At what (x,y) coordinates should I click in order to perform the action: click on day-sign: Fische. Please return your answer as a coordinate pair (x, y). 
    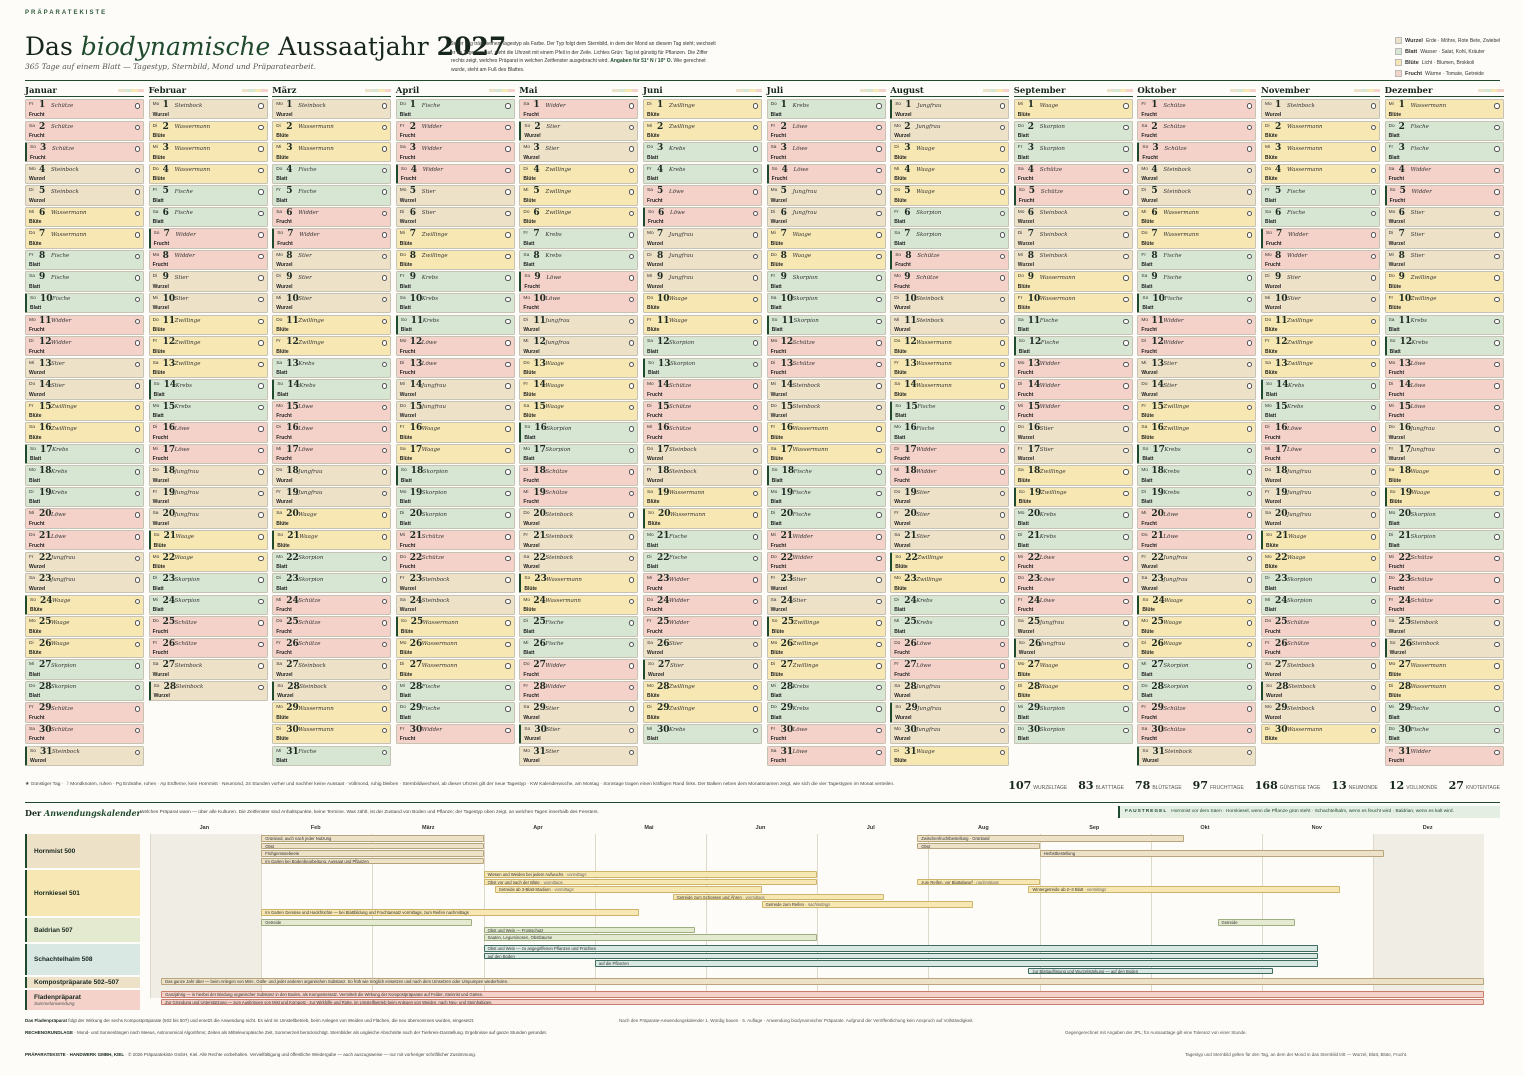
    Looking at the image, I should click on (307, 191).